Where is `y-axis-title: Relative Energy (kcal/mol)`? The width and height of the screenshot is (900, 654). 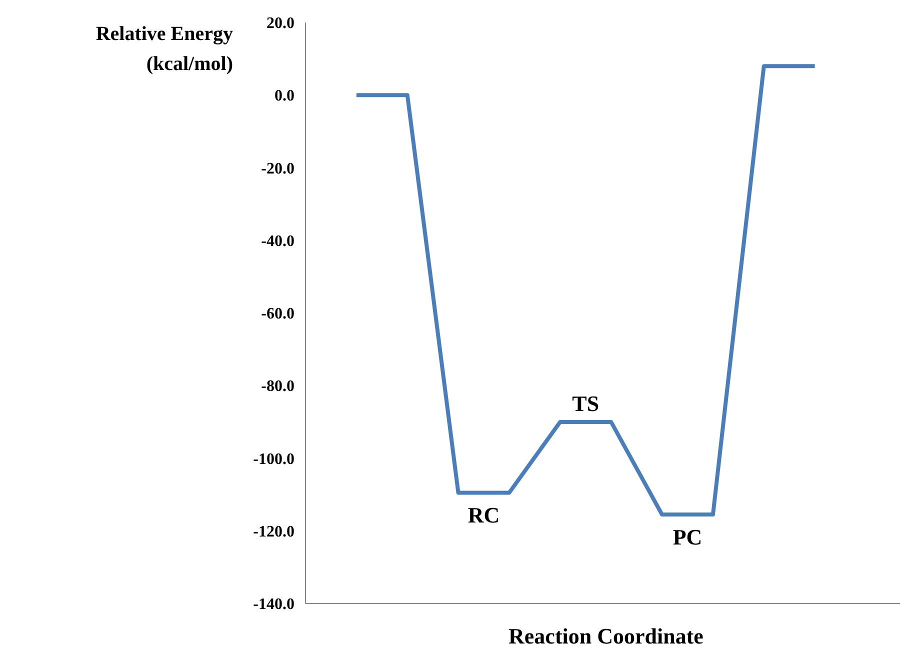
y-axis-title: Relative Energy (kcal/mol) is located at coordinates (164, 49).